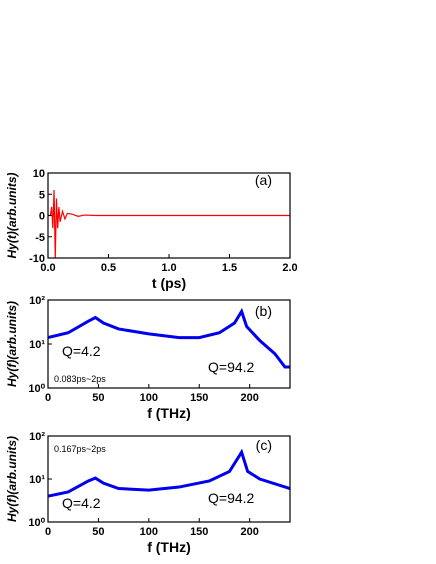 This screenshot has width=436, height=564. What do you see at coordinates (42, 195) in the screenshot?
I see `y-tick-label: 5` at bounding box center [42, 195].